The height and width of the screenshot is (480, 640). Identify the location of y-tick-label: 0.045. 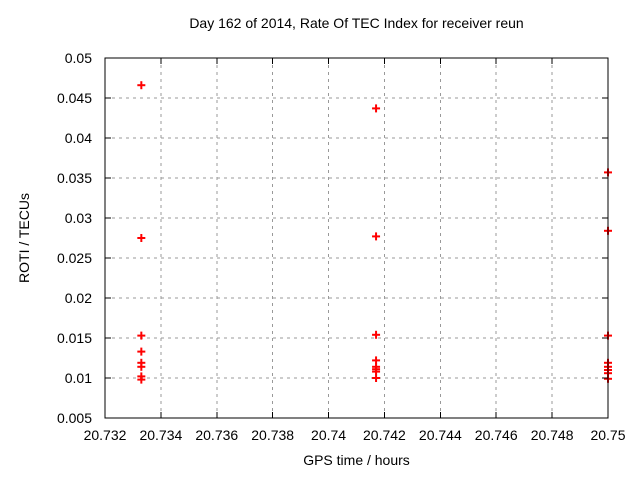
(74, 98).